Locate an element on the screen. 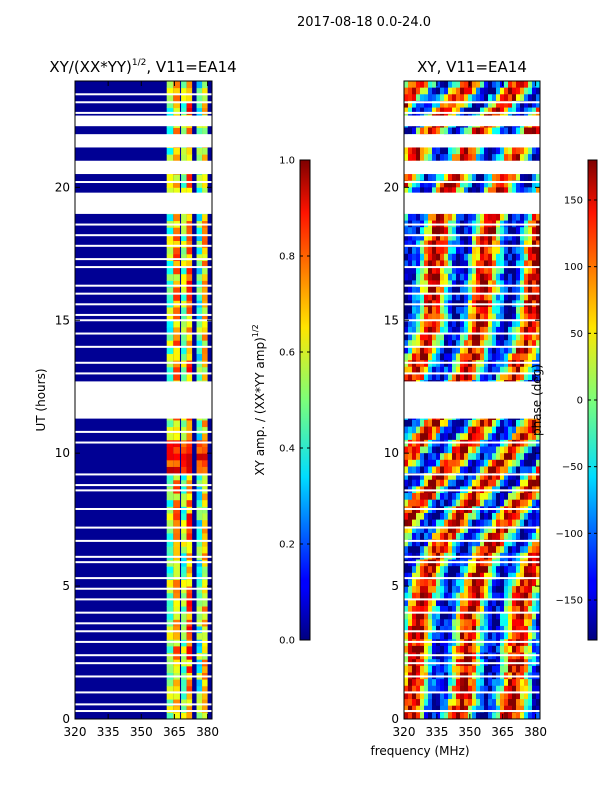 The width and height of the screenshot is (600, 804). phase-colorbar-label: phase (deg) is located at coordinates (537, 400).